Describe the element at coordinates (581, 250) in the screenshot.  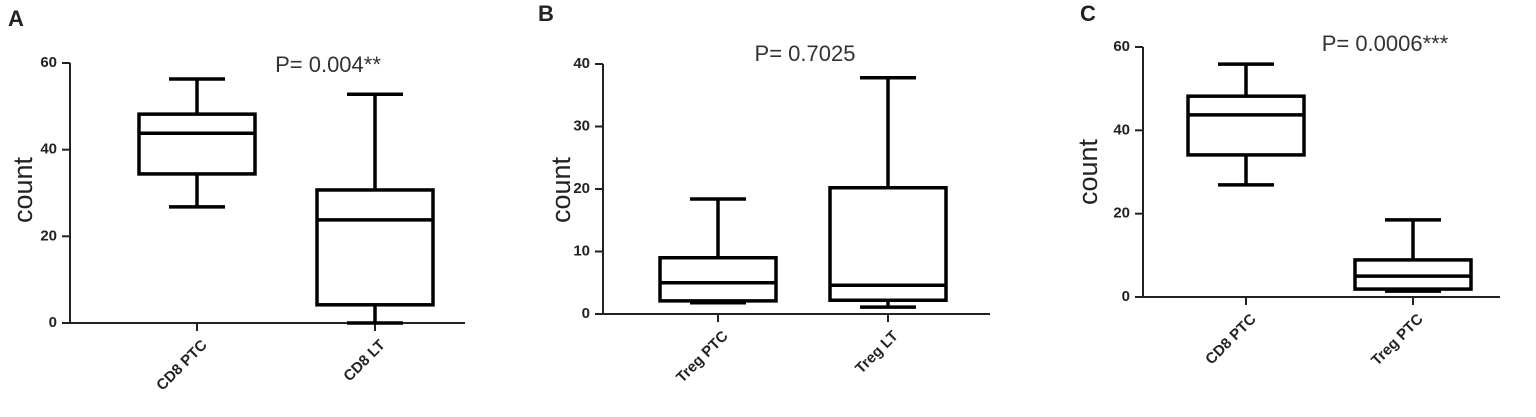
I see `y-tick-label: 10` at that location.